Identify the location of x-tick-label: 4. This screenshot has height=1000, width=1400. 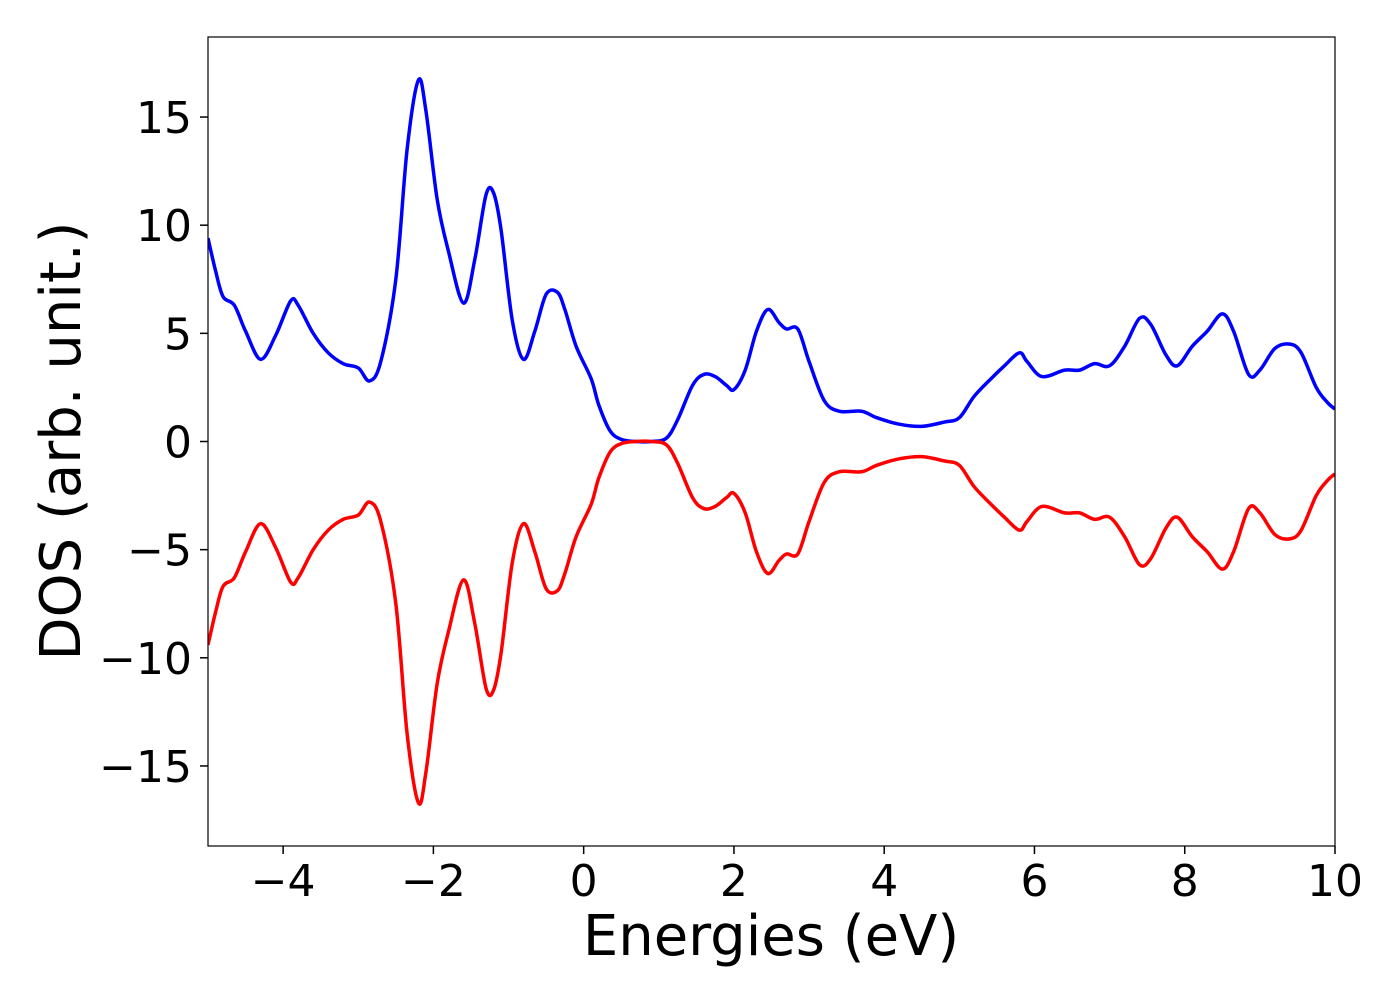
(884, 881).